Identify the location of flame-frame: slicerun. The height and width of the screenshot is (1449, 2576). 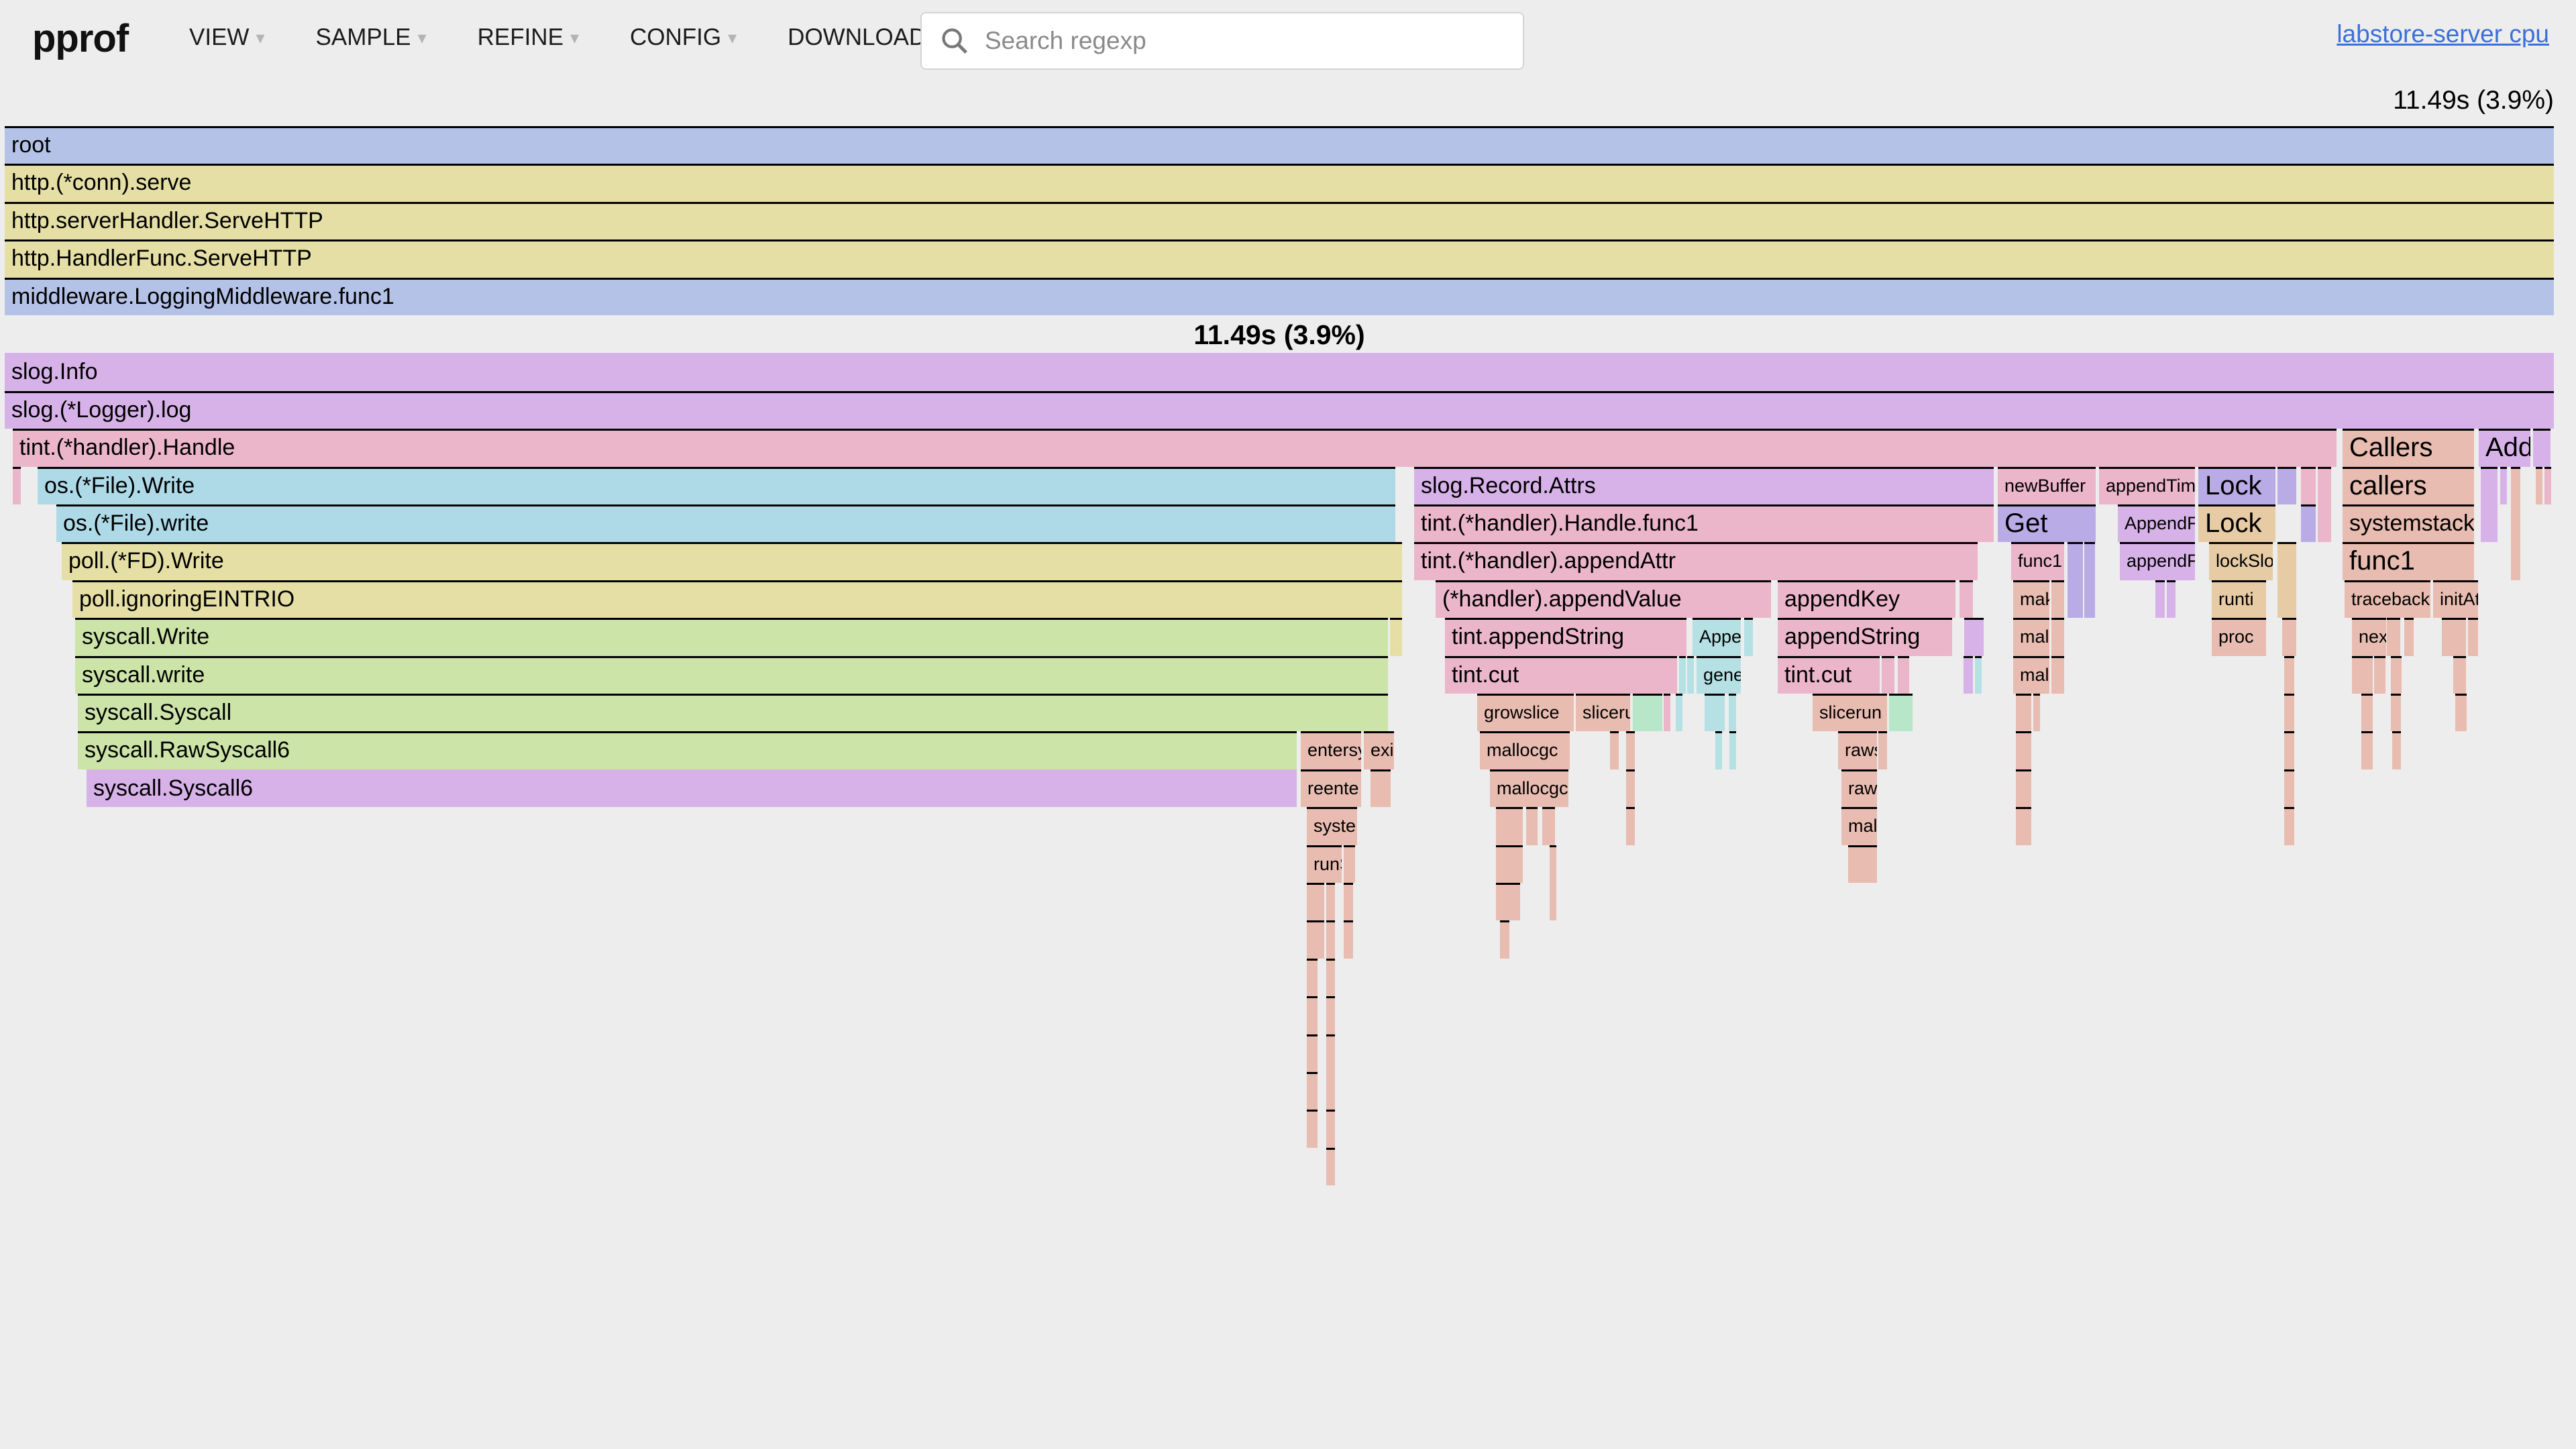
(1850, 713).